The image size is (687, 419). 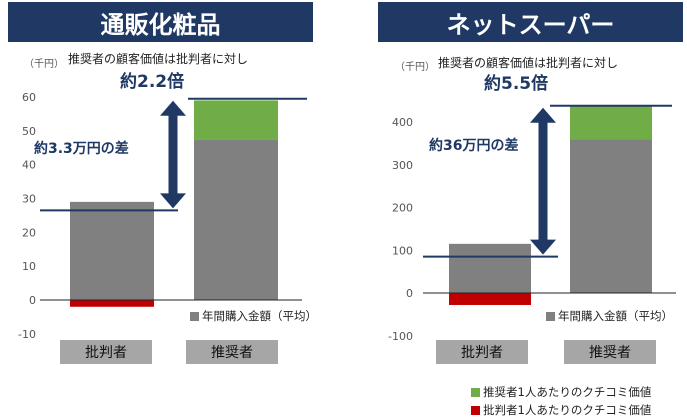 I want to click on y-tick-label: 400, so click(x=402, y=122).